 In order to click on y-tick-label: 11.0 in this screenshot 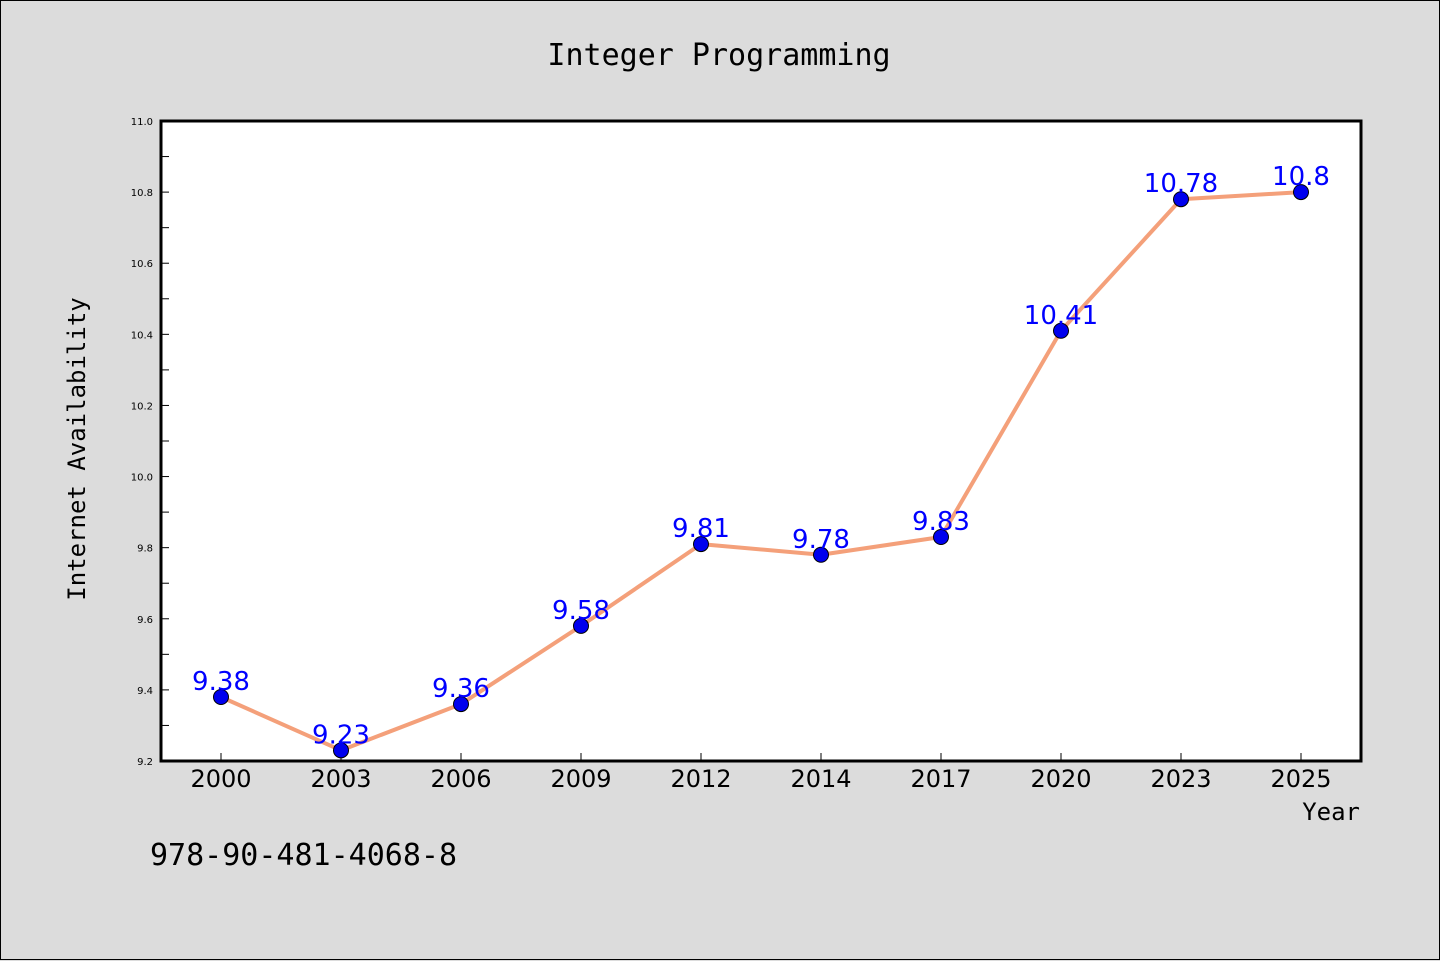, I will do `click(142, 122)`.